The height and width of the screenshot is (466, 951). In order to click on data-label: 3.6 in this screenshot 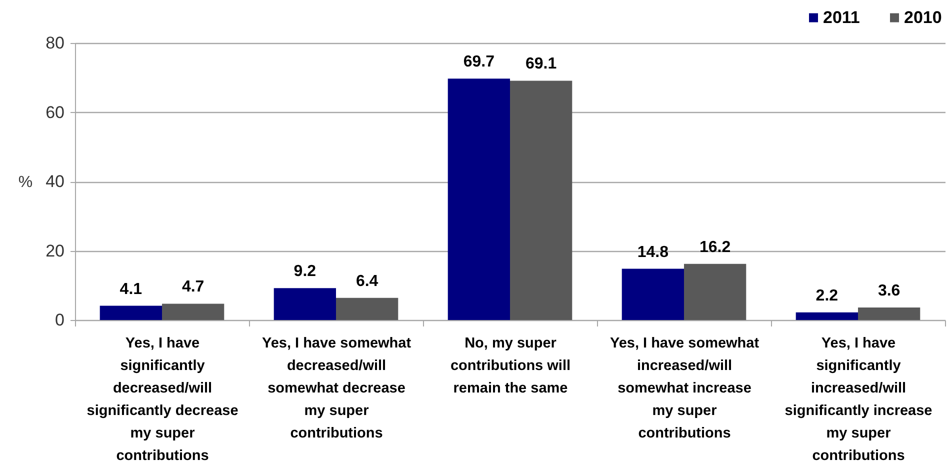, I will do `click(889, 291)`.